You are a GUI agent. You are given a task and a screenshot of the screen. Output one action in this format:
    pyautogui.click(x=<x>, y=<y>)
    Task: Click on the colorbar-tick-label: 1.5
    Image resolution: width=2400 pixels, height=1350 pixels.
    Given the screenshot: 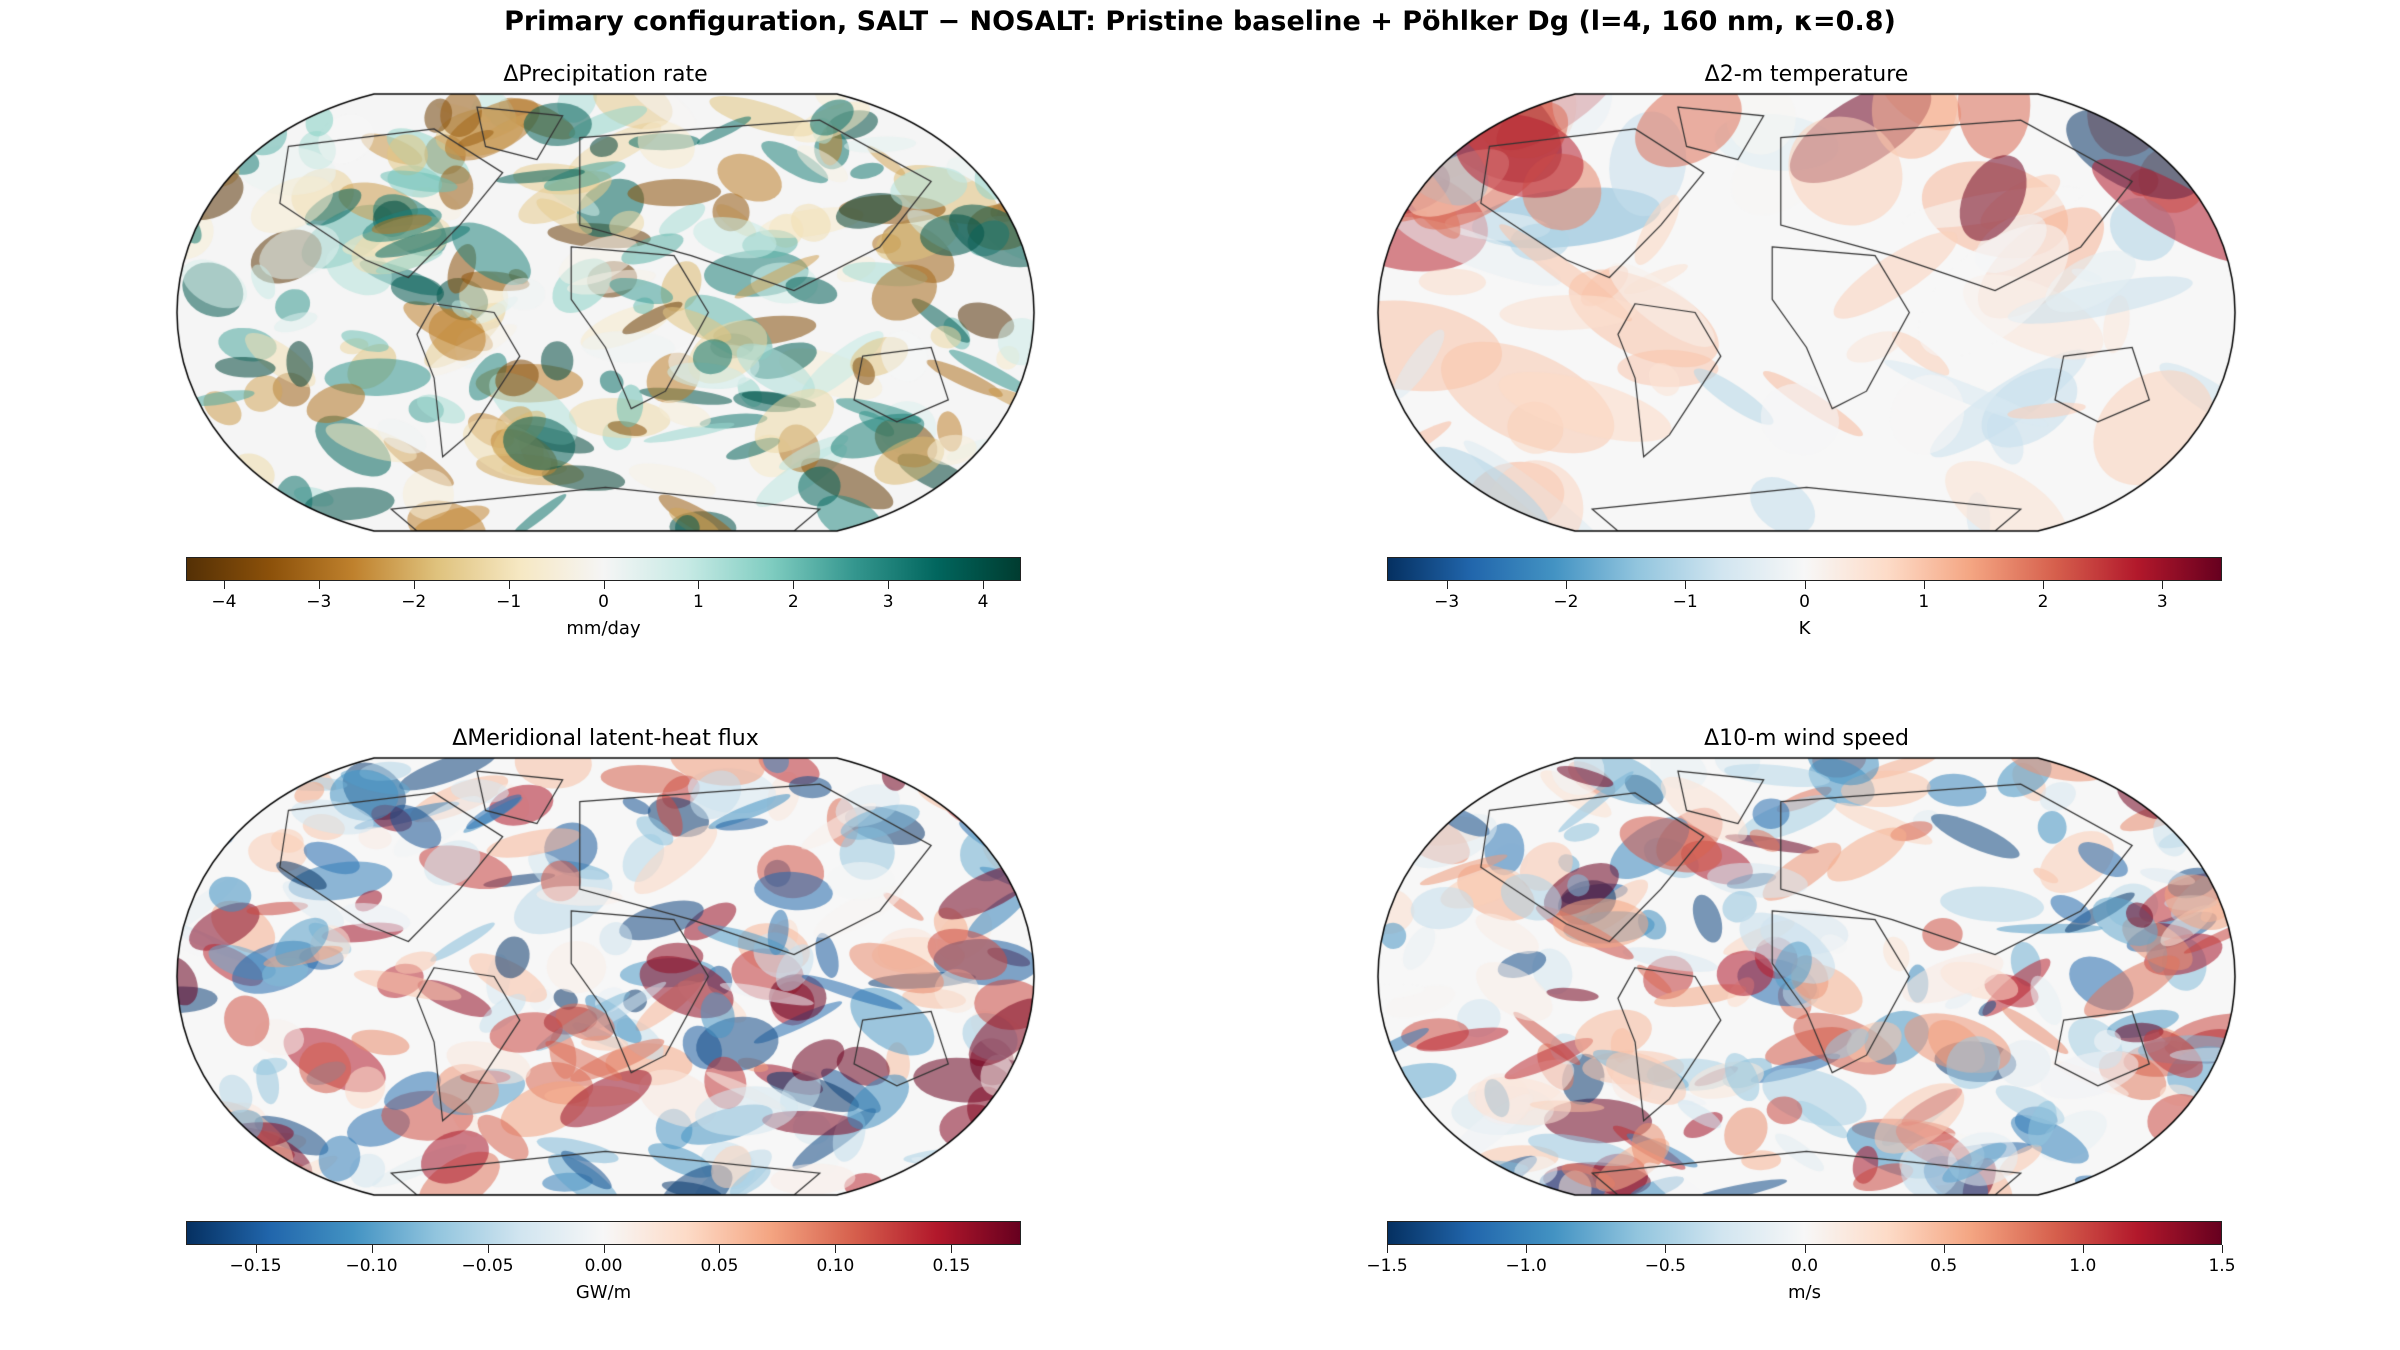 What is the action you would take?
    pyautogui.click(x=2222, y=1266)
    